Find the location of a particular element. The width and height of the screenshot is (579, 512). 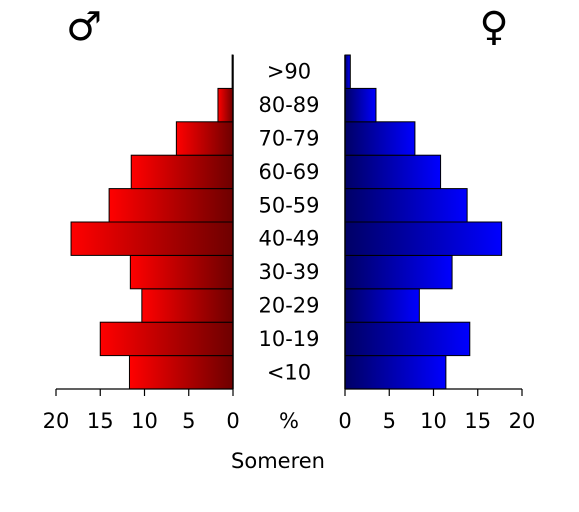

age-label-1: 10-19 is located at coordinates (288, 339).